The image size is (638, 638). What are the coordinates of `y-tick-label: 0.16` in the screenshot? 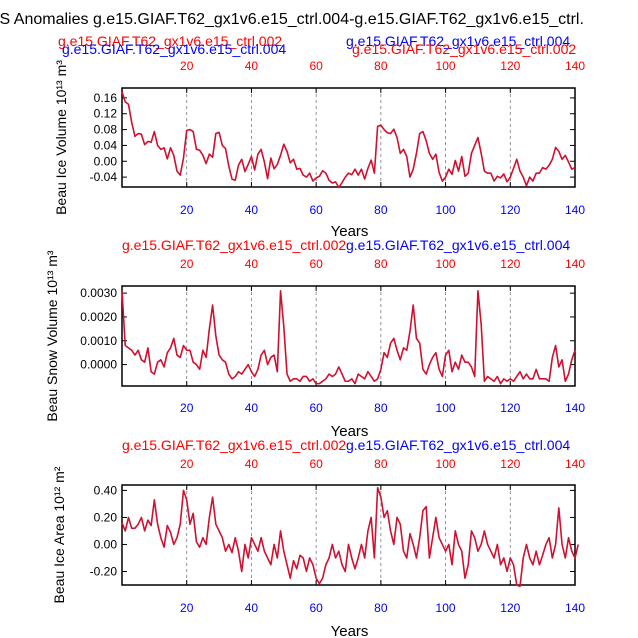 It's located at (106, 98).